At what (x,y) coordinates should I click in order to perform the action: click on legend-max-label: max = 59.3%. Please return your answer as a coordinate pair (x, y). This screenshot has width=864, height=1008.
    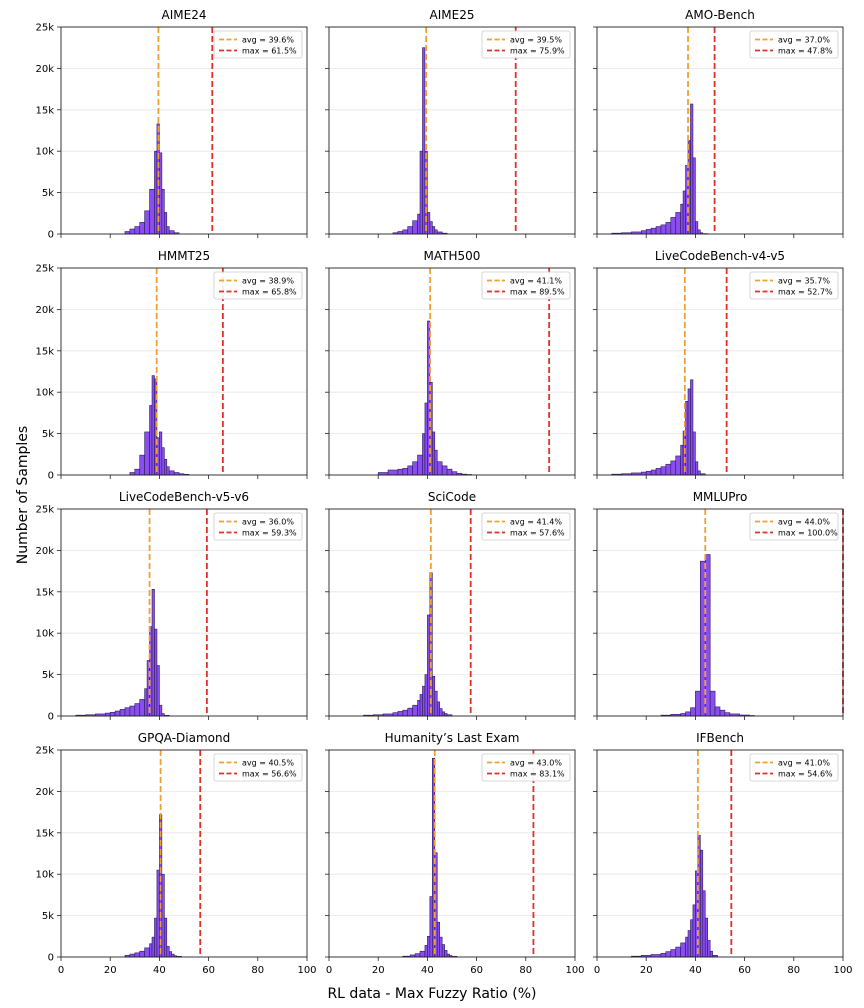
    Looking at the image, I should click on (269, 533).